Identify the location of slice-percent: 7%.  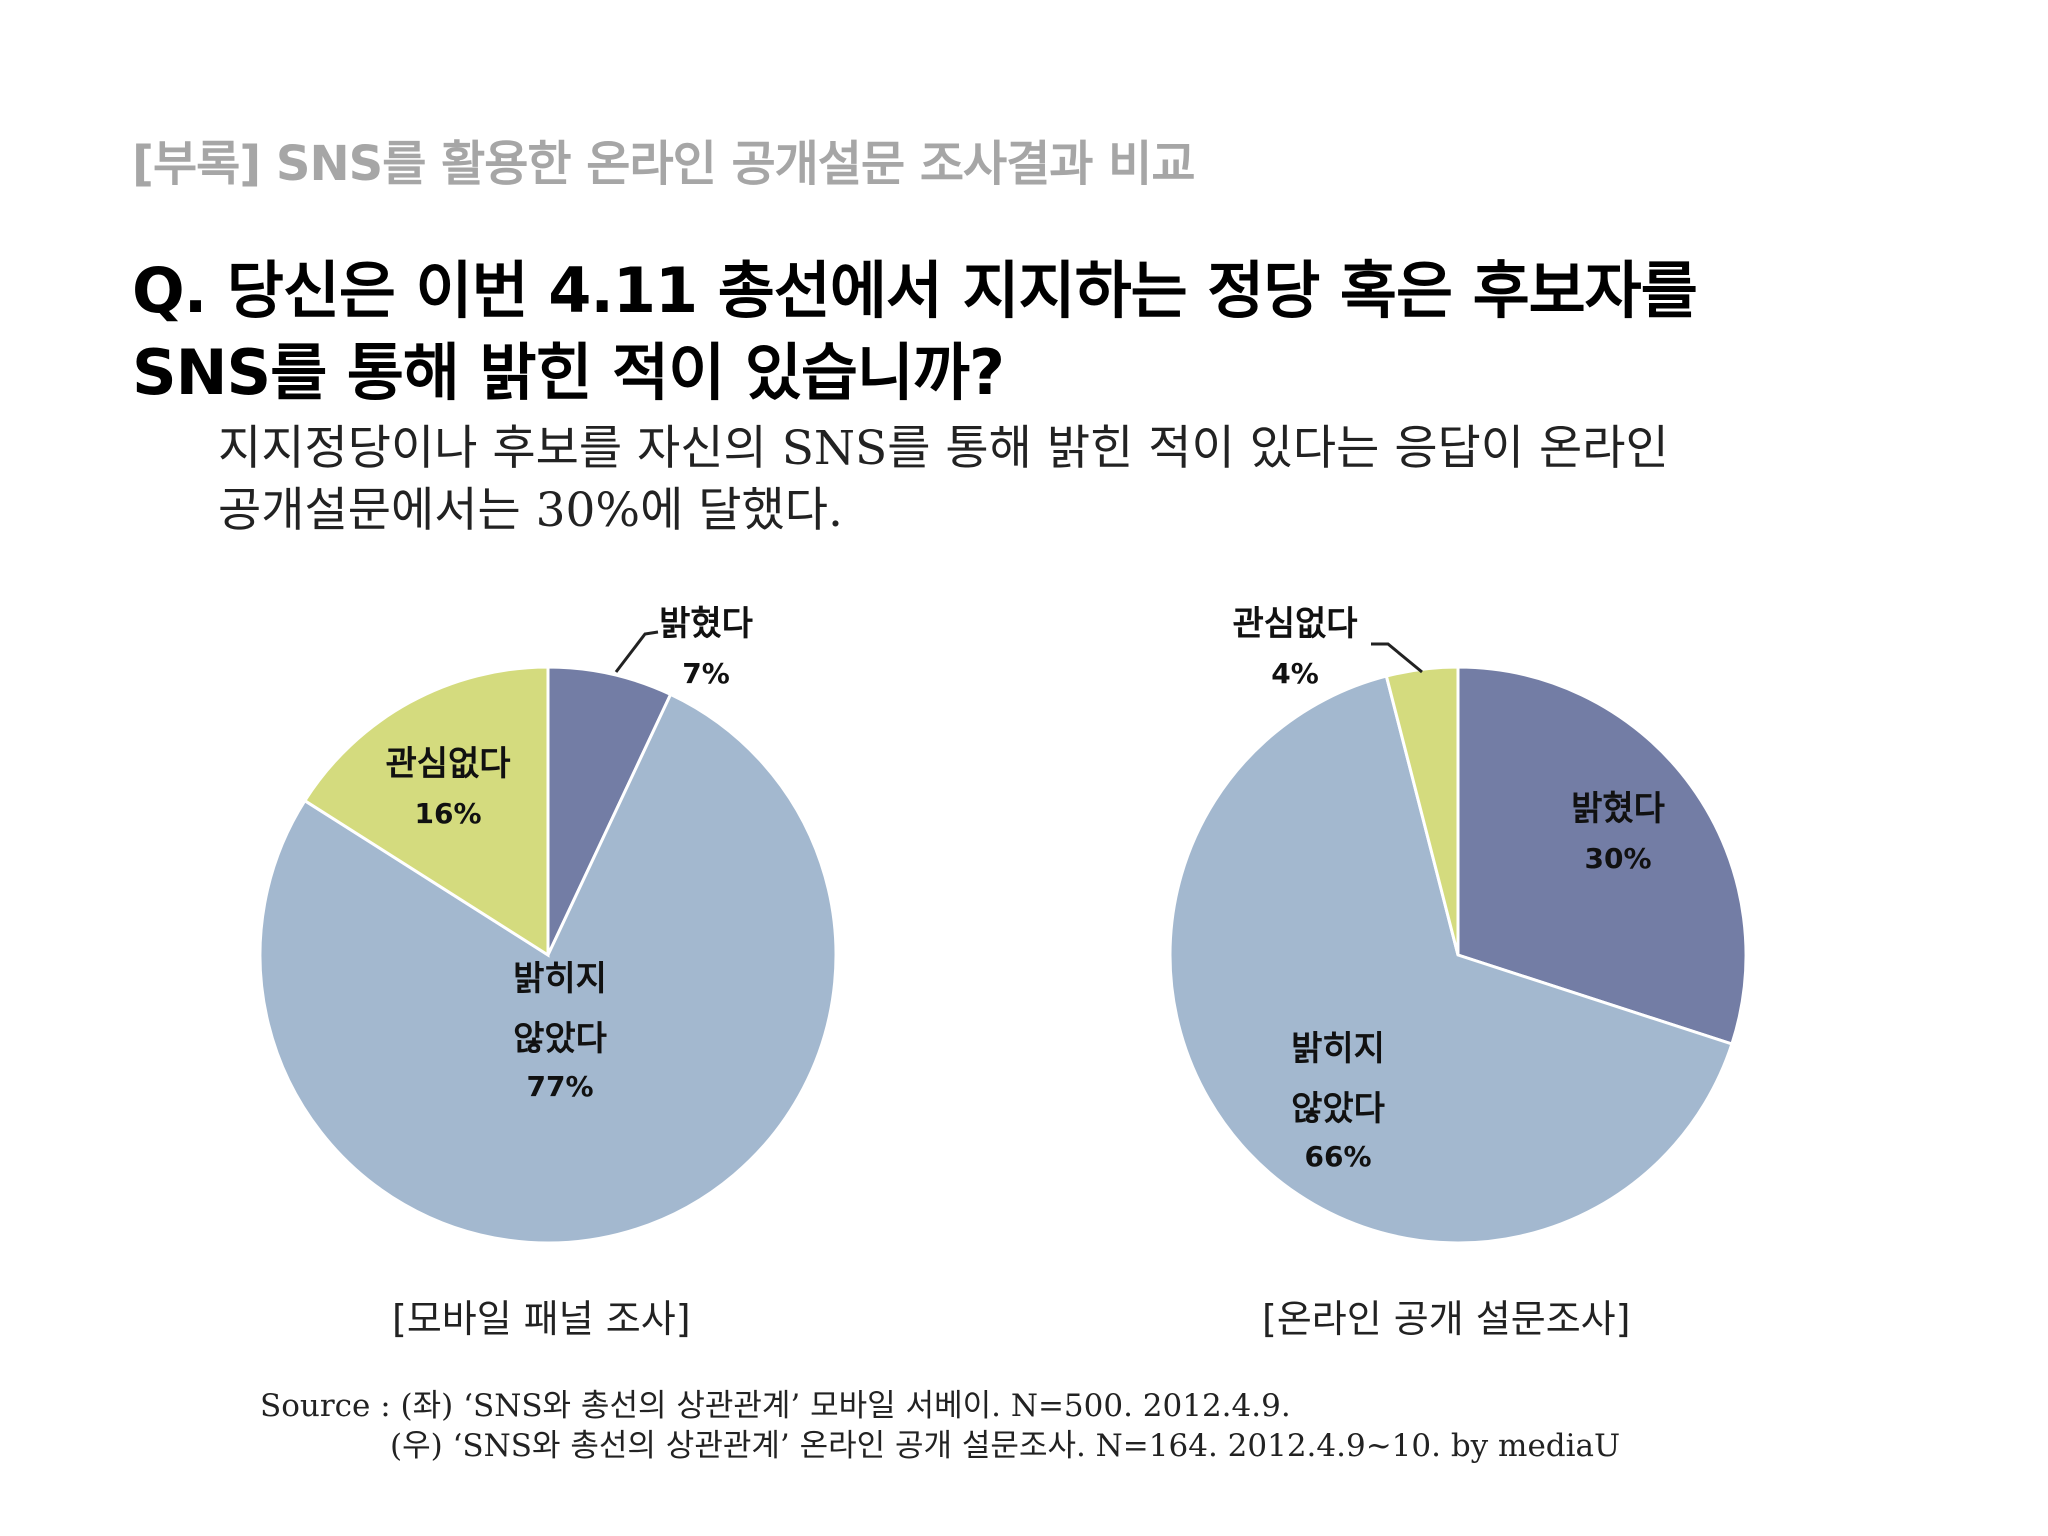
(706, 673).